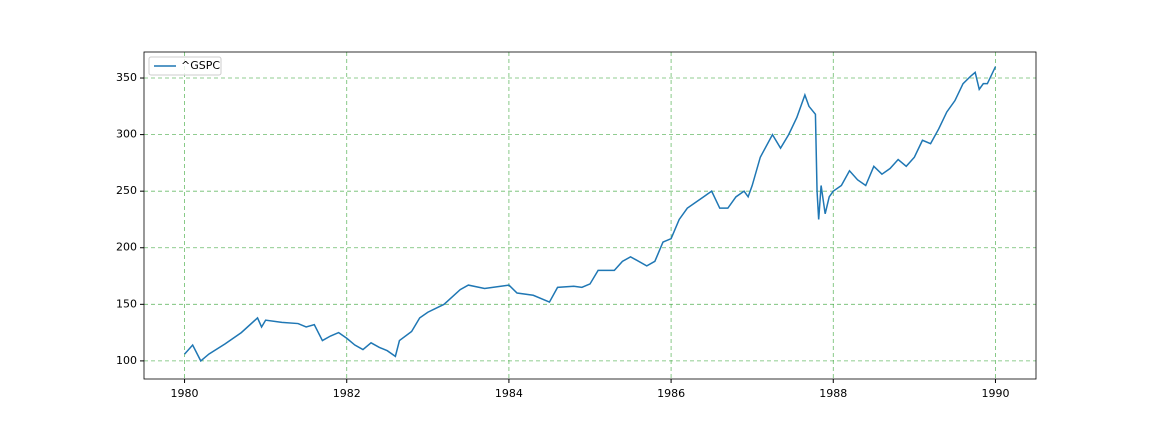 The height and width of the screenshot is (436, 1152). What do you see at coordinates (126, 77) in the screenshot?
I see `y-tick-label: 350` at bounding box center [126, 77].